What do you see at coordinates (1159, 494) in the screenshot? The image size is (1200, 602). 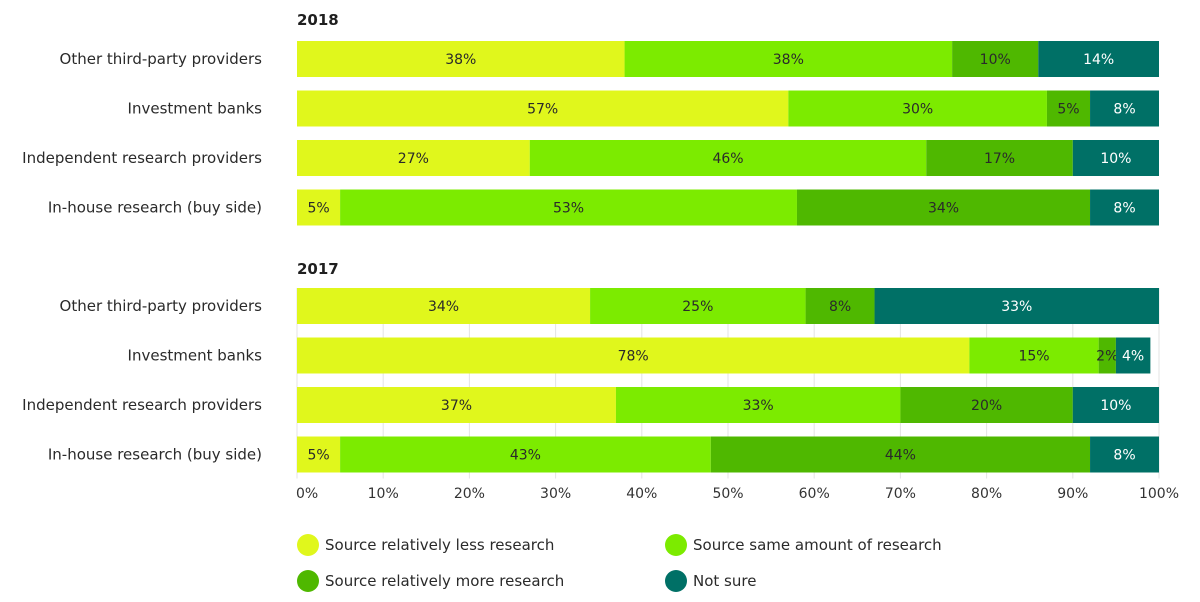 I see `x-tick-label: 100%` at bounding box center [1159, 494].